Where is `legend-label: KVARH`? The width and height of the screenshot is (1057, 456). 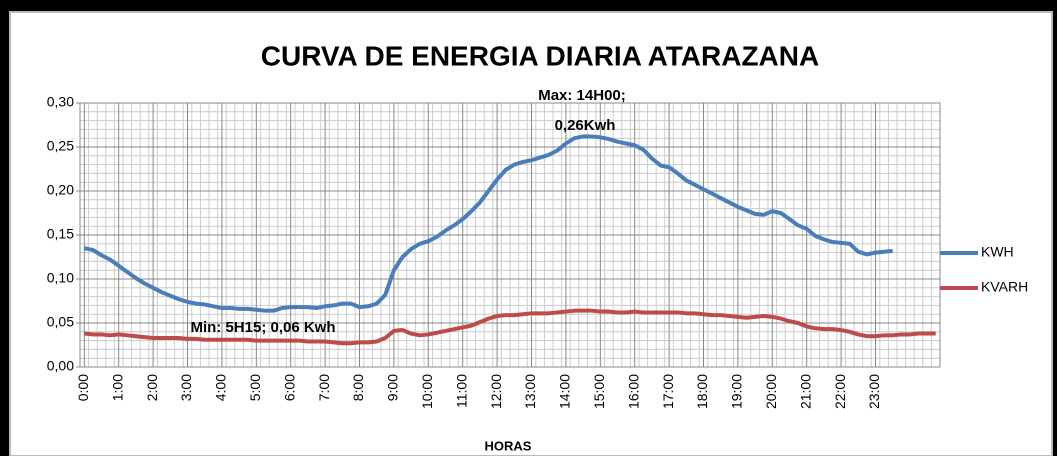 legend-label: KVARH is located at coordinates (1004, 287).